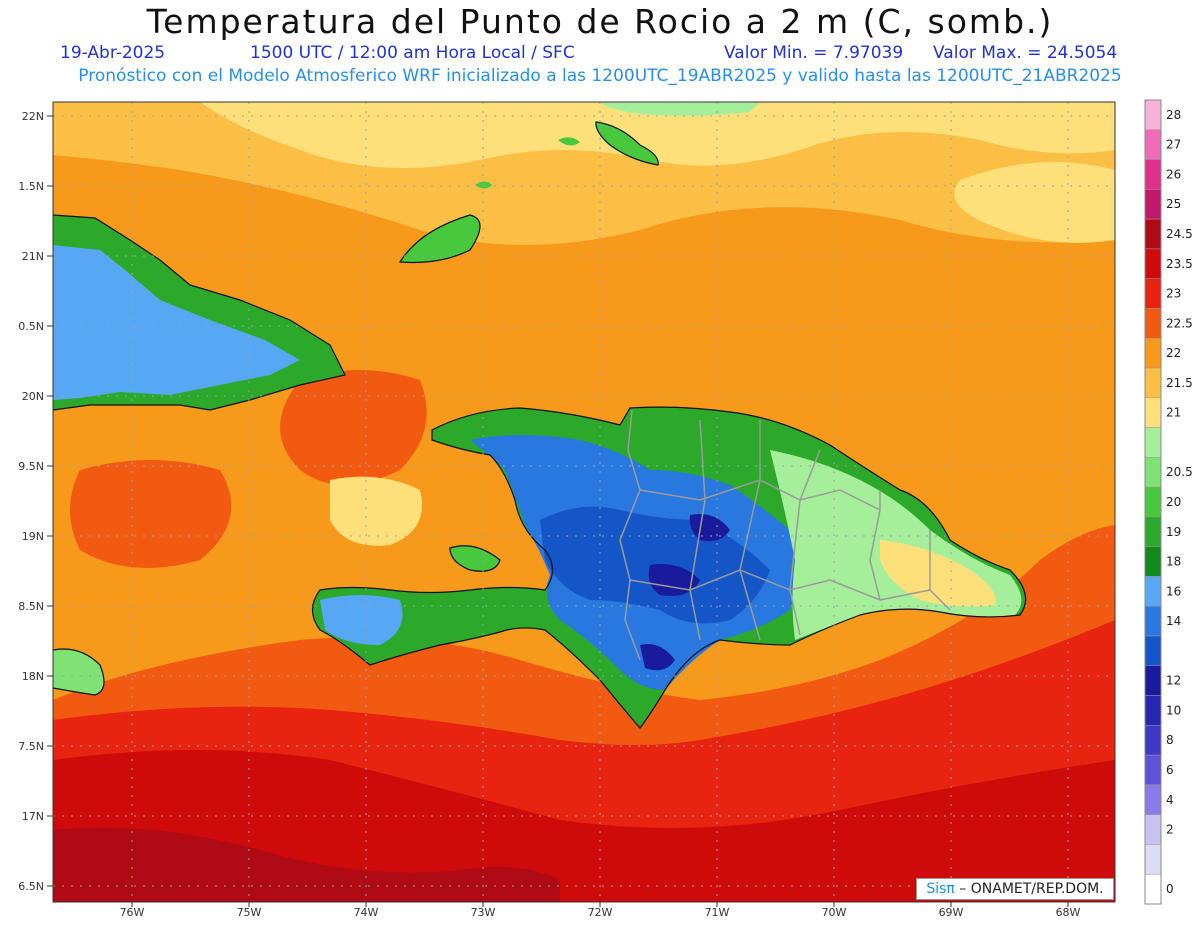 Image resolution: width=1200 pixels, height=927 pixels. I want to click on legend-label: 27, so click(1173, 145).